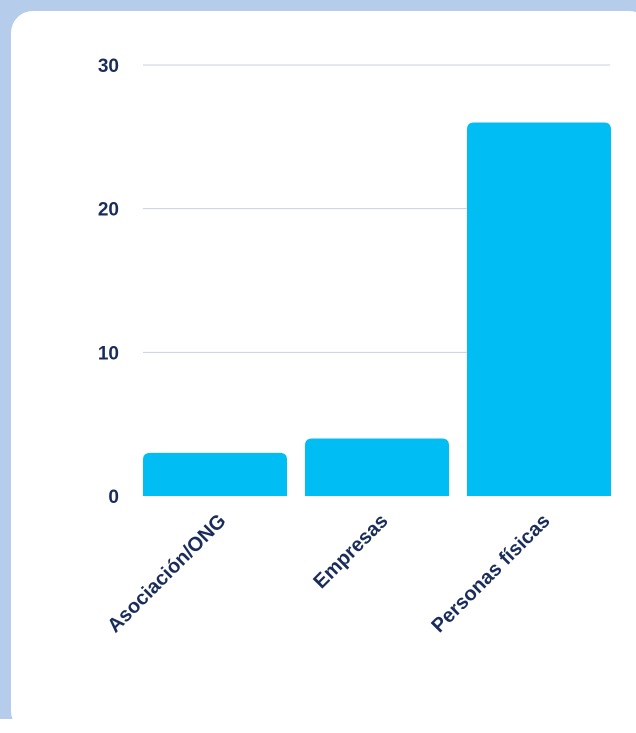 This screenshot has width=636, height=733. What do you see at coordinates (350, 551) in the screenshot?
I see `x-category-label: Empresas` at bounding box center [350, 551].